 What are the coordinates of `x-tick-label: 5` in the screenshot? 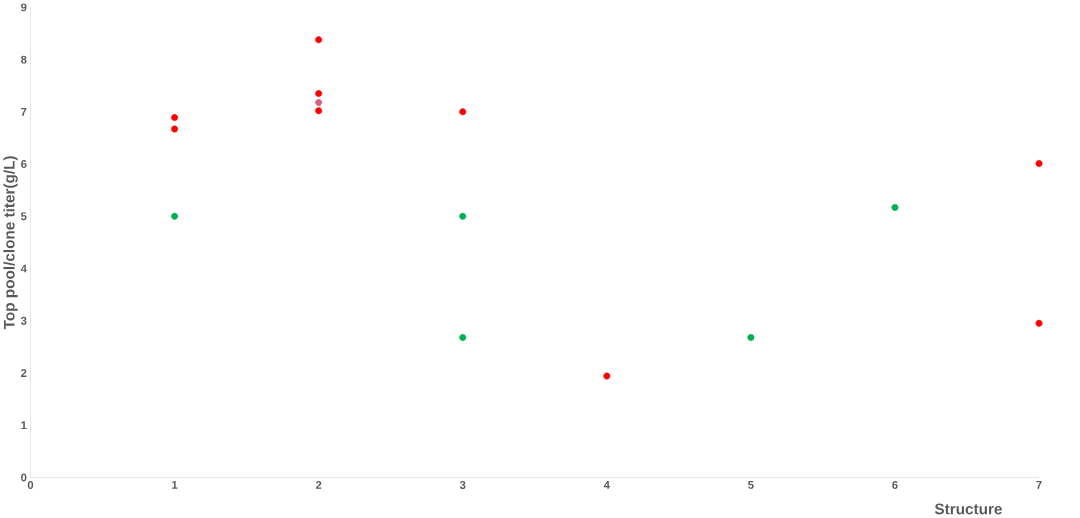 It's located at (751, 485).